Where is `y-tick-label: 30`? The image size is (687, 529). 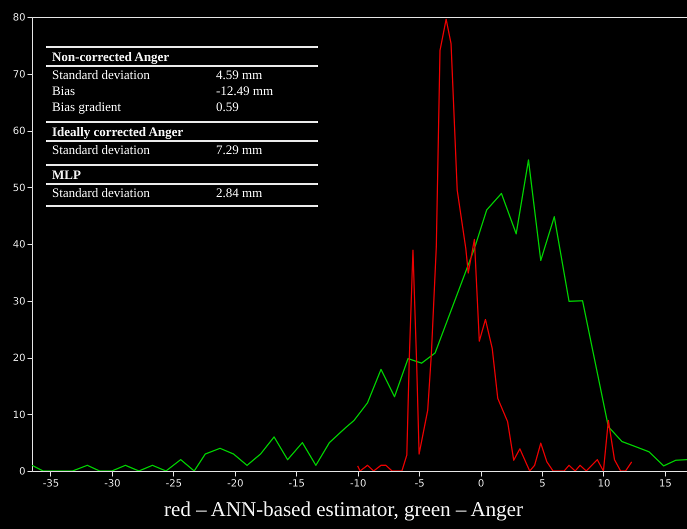 y-tick-label: 30 is located at coordinates (19, 302).